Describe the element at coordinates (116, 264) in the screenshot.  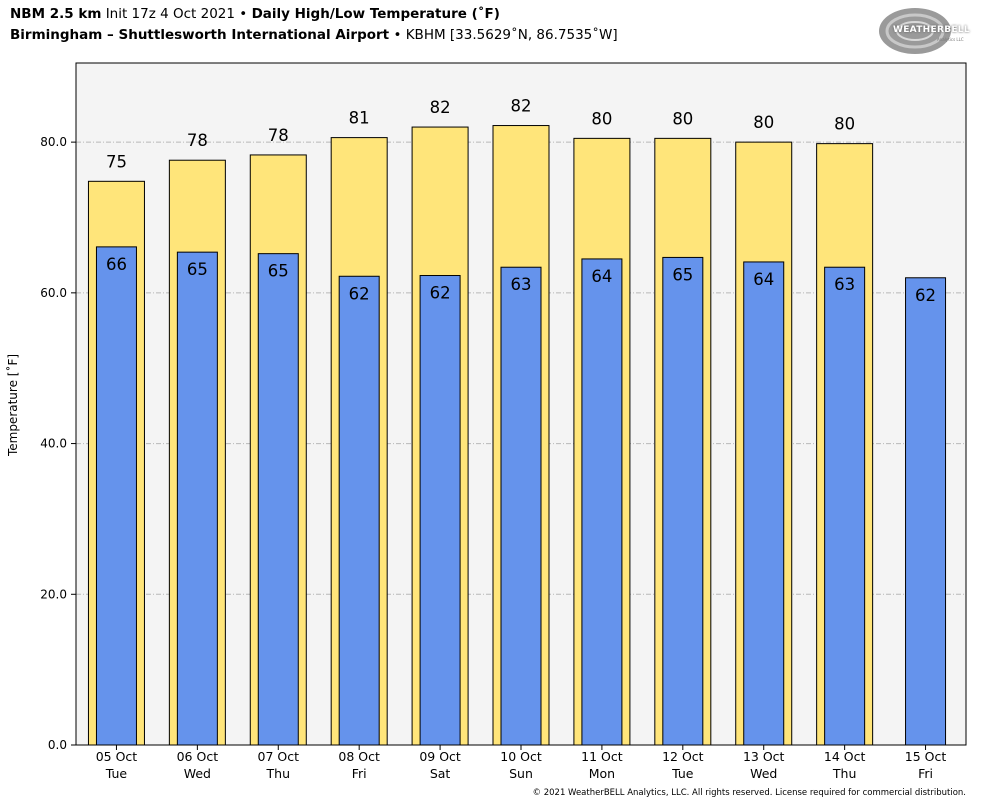
I see `low-temp-label: 66` at that location.